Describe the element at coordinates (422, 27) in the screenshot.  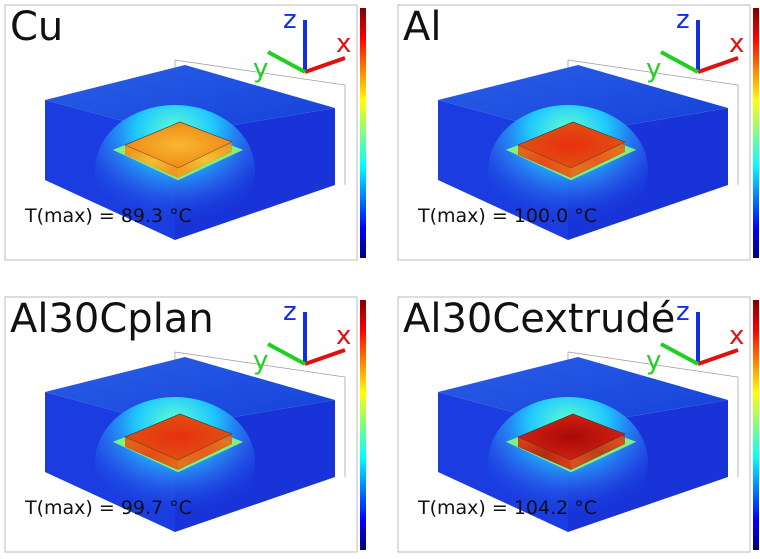
I see `panel-label: Al` at that location.